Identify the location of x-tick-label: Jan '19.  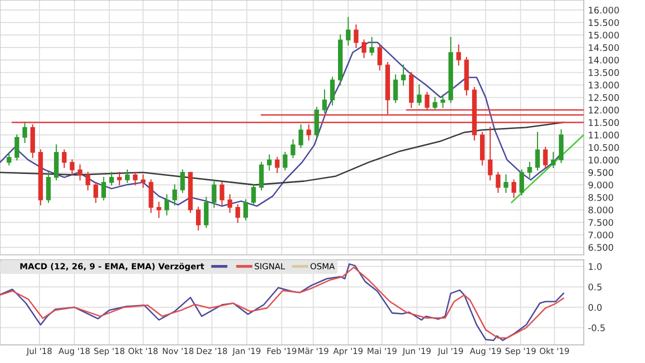
(246, 352).